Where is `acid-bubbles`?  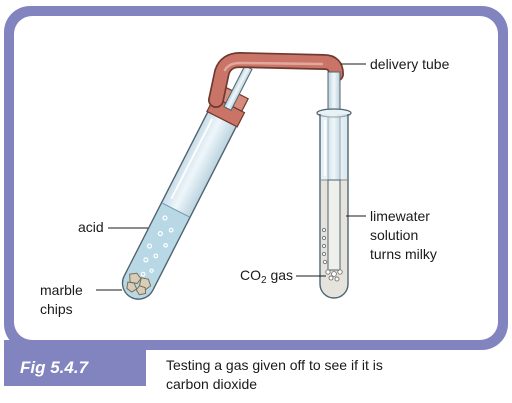 acid-bubbles is located at coordinates (157, 246).